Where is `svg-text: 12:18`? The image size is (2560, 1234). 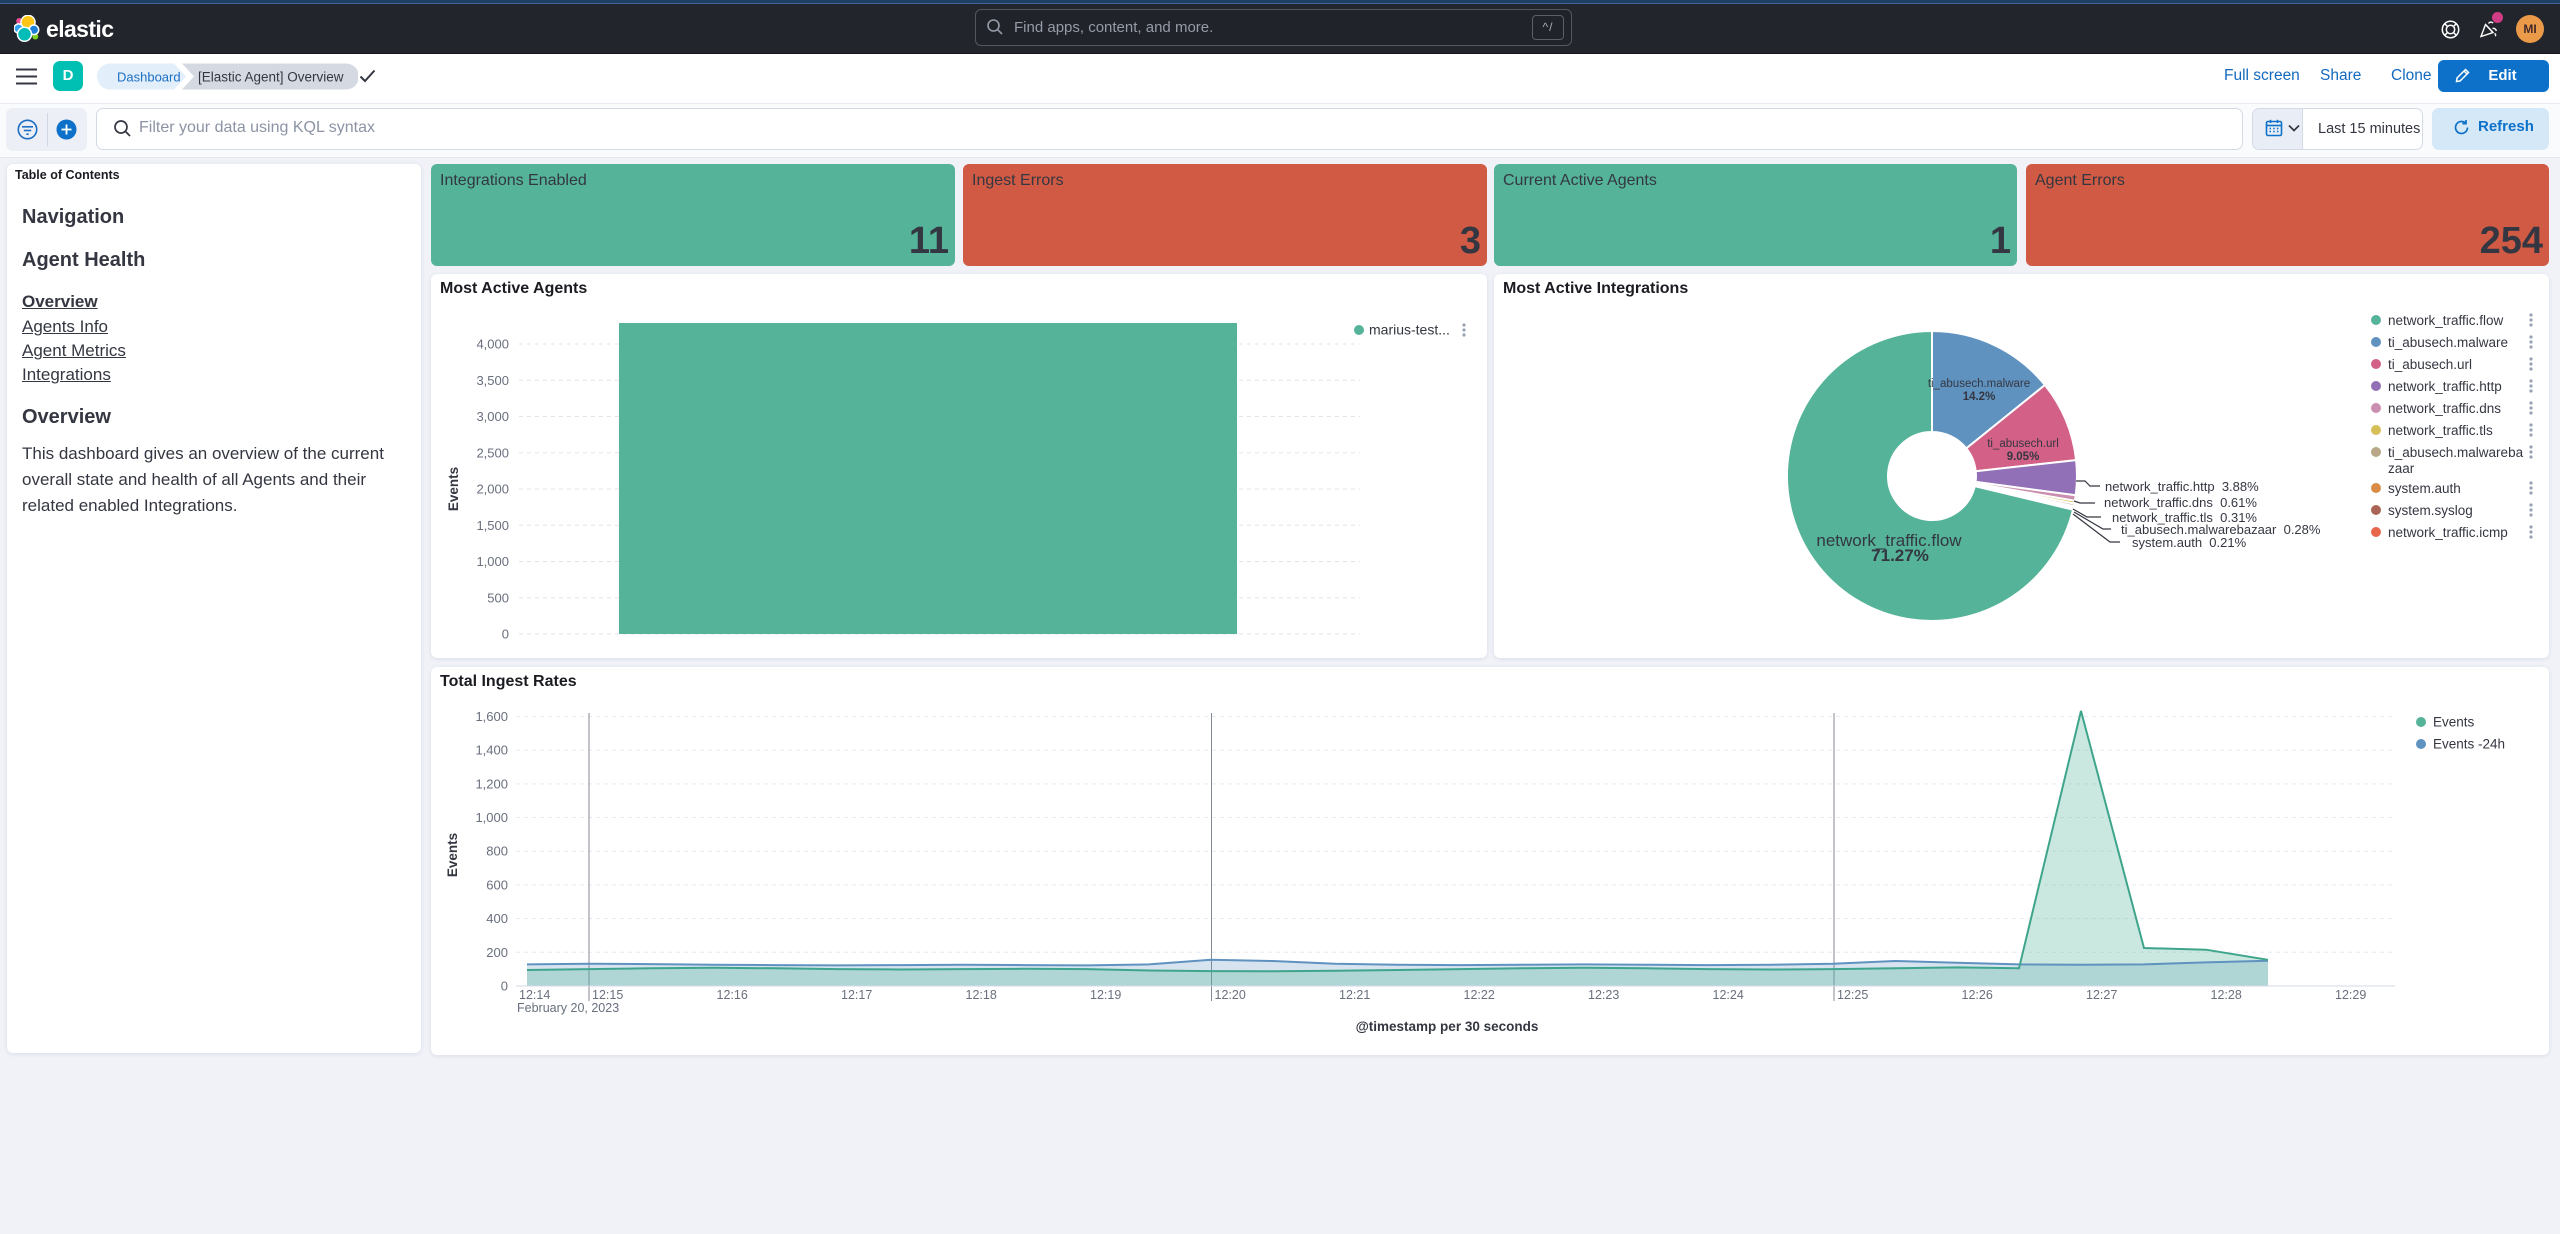 svg-text: 12:18 is located at coordinates (981, 995).